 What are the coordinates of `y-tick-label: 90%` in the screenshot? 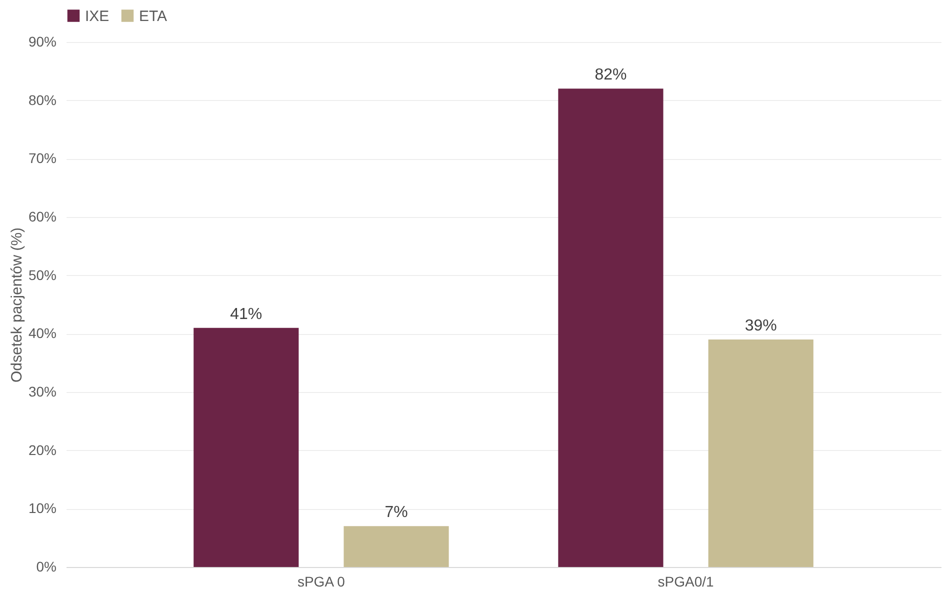 It's located at (42, 42).